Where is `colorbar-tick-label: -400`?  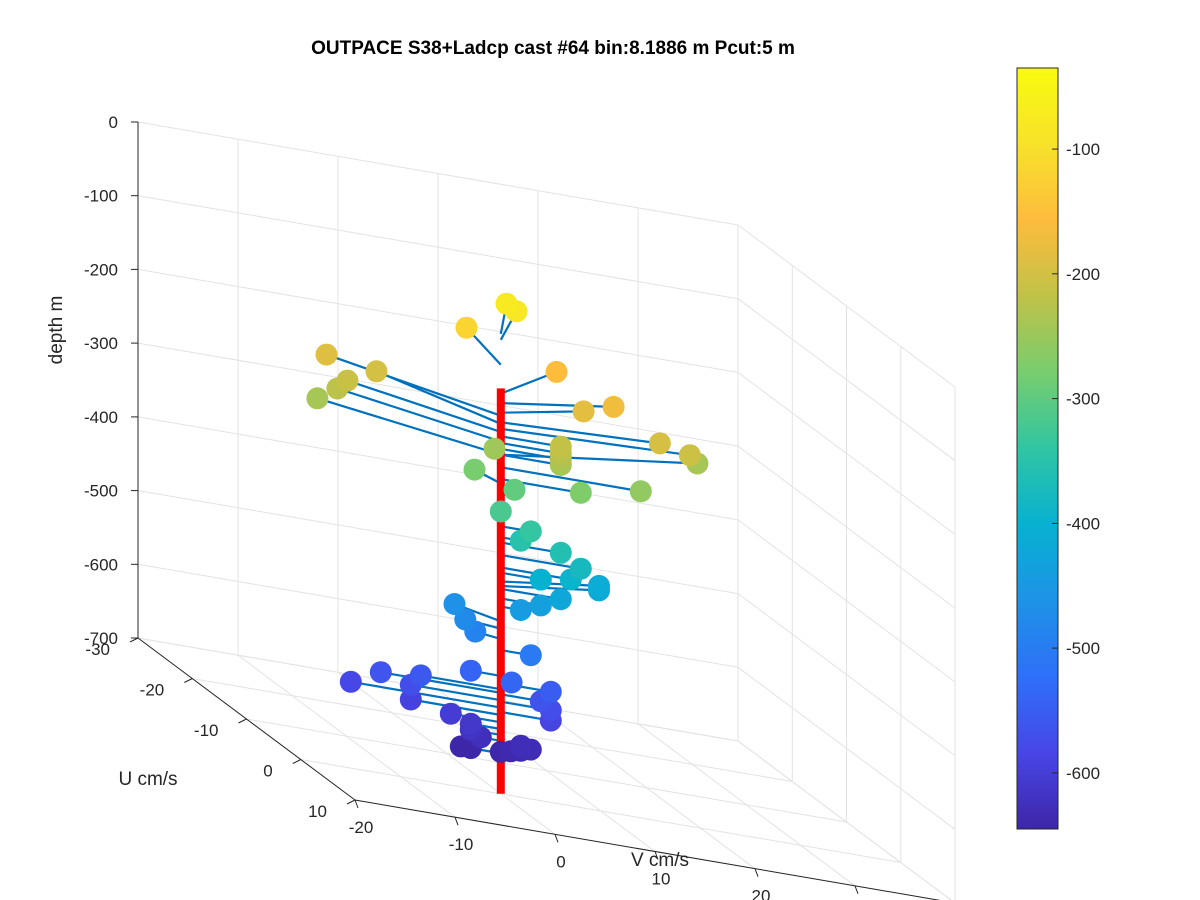
colorbar-tick-label: -400 is located at coordinates (1083, 523).